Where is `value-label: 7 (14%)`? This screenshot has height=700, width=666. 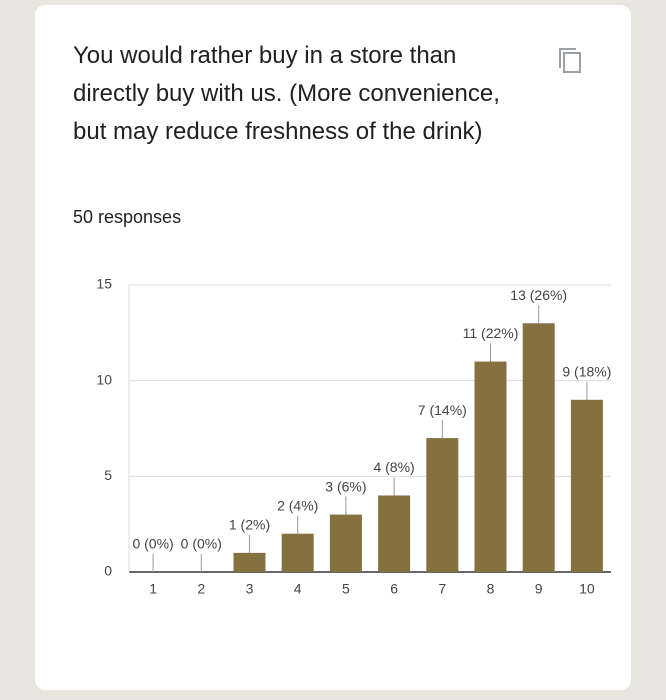 value-label: 7 (14%) is located at coordinates (442, 410).